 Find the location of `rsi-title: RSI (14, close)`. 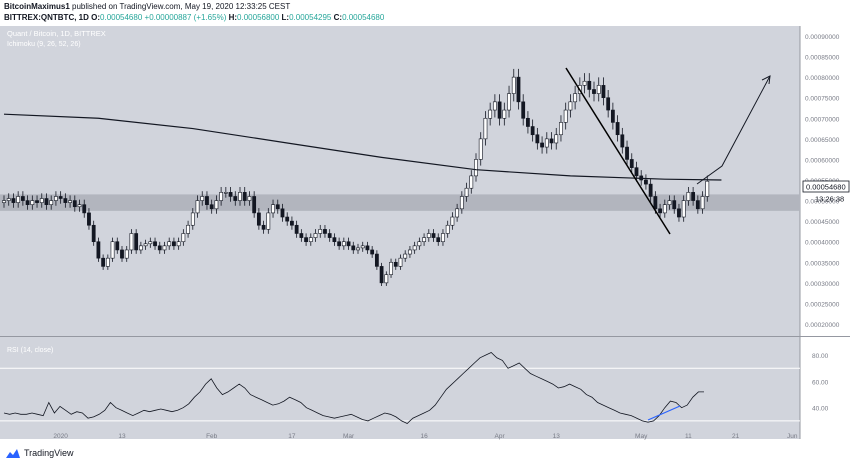

rsi-title: RSI (14, close) is located at coordinates (30, 350).